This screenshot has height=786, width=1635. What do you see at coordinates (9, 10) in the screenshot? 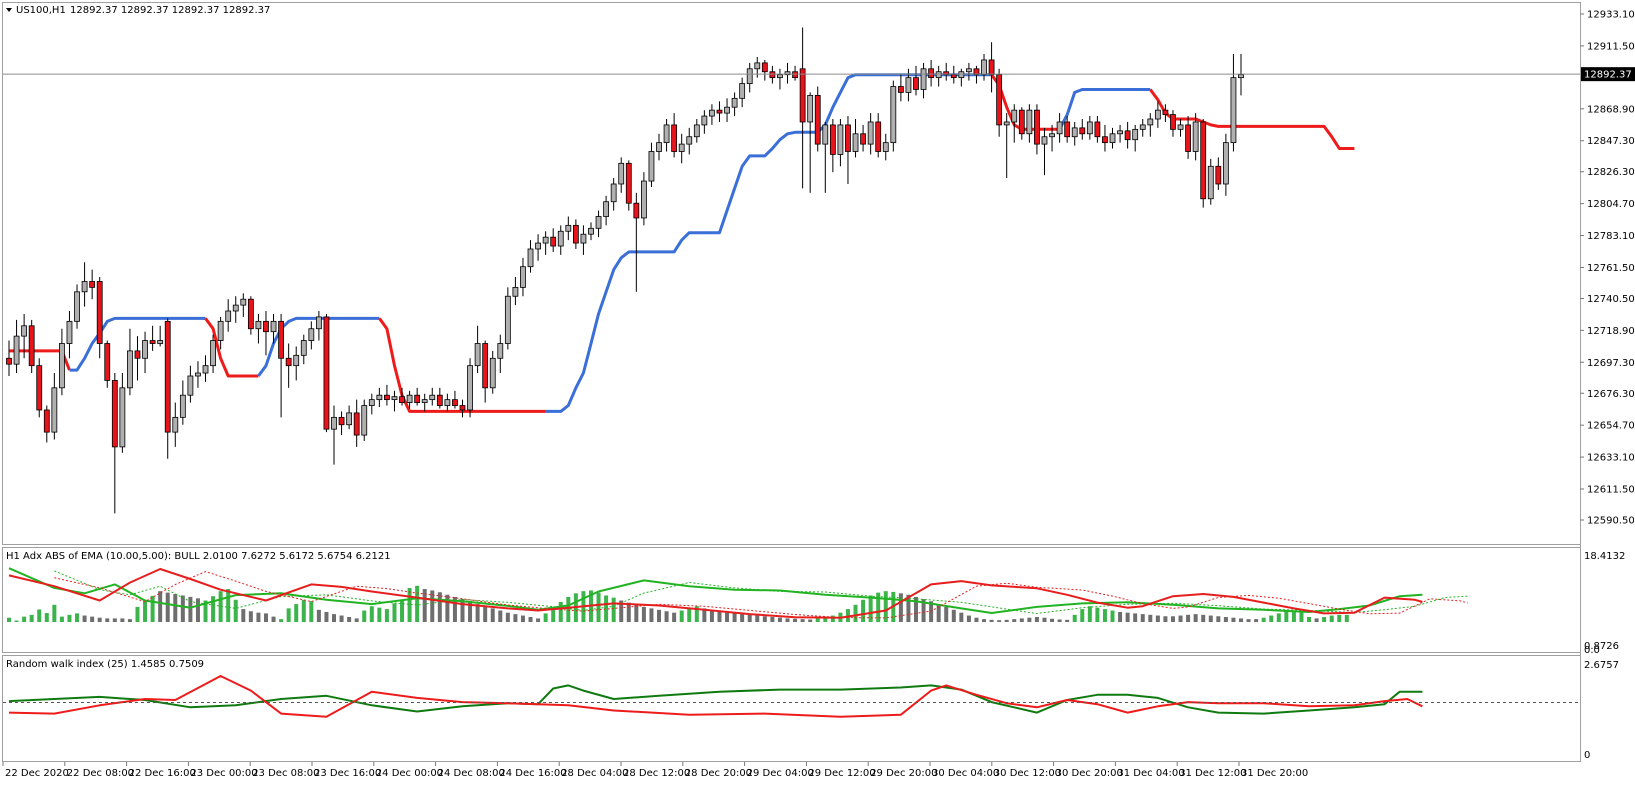
I see `collapse-triangle-icon` at bounding box center [9, 10].